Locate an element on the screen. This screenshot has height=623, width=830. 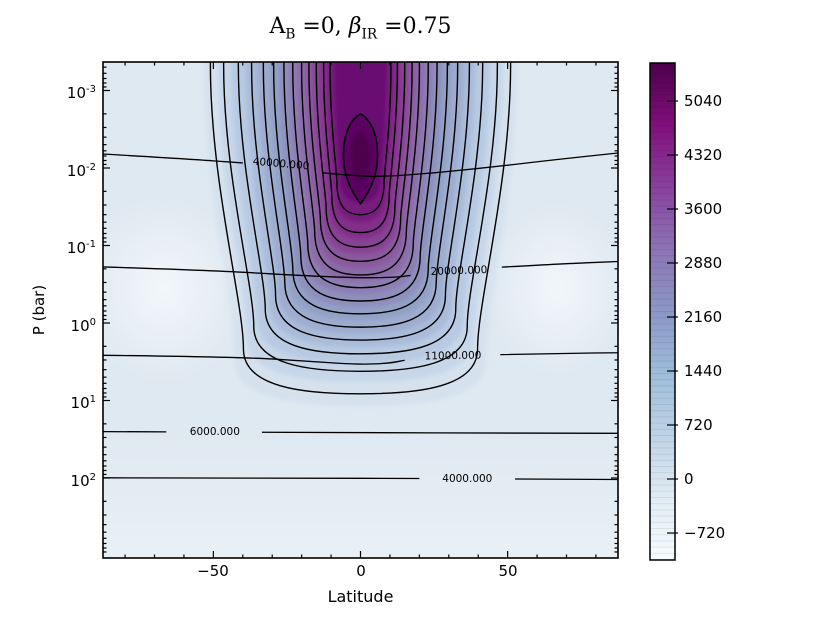
x-tick-label-50: 50 is located at coordinates (508, 571).